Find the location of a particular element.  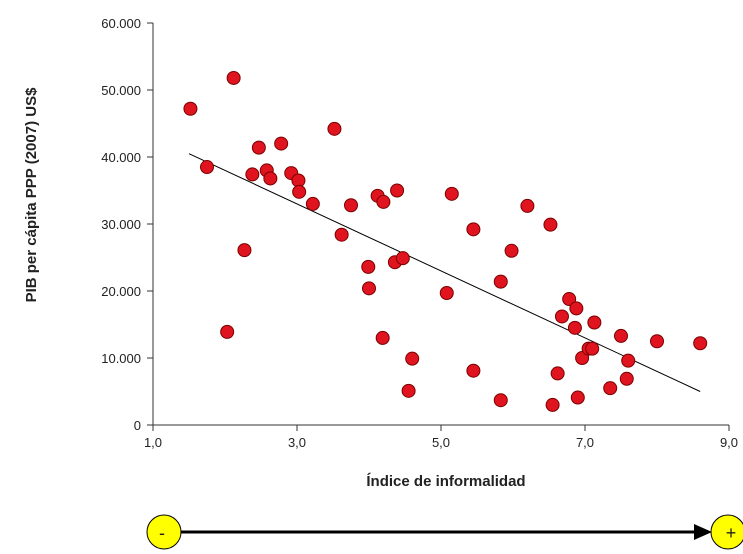

x-tick-label: 9,0 is located at coordinates (729, 442).